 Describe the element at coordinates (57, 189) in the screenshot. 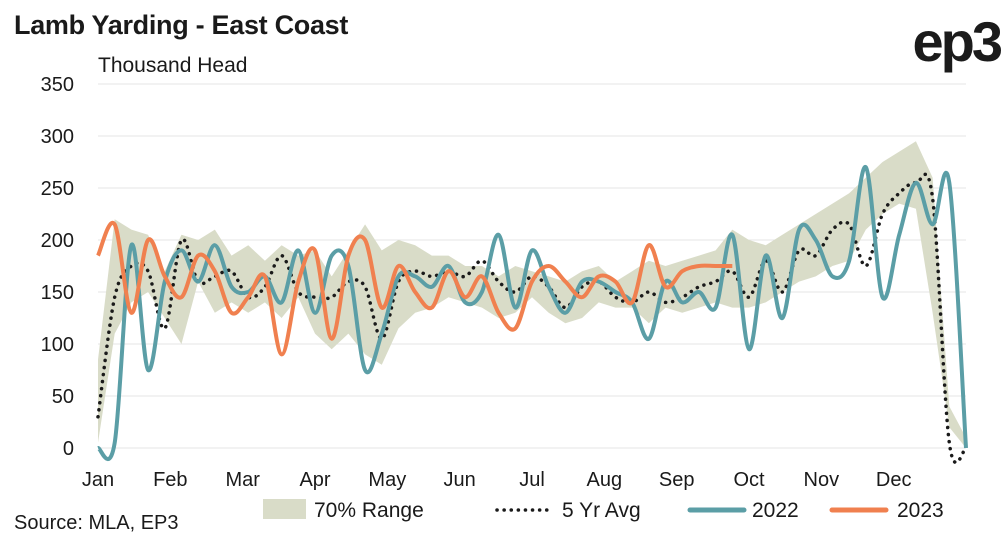

I see `y-tick-label: 250` at that location.